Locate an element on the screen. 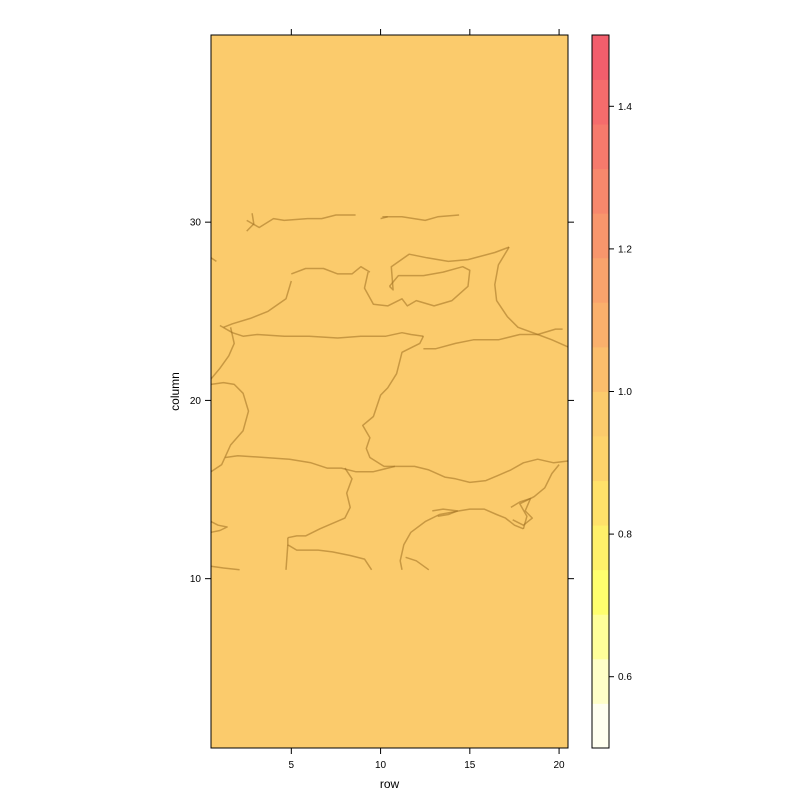 The image size is (800, 800). color-key-tick-label: 1.2 is located at coordinates (625, 249).